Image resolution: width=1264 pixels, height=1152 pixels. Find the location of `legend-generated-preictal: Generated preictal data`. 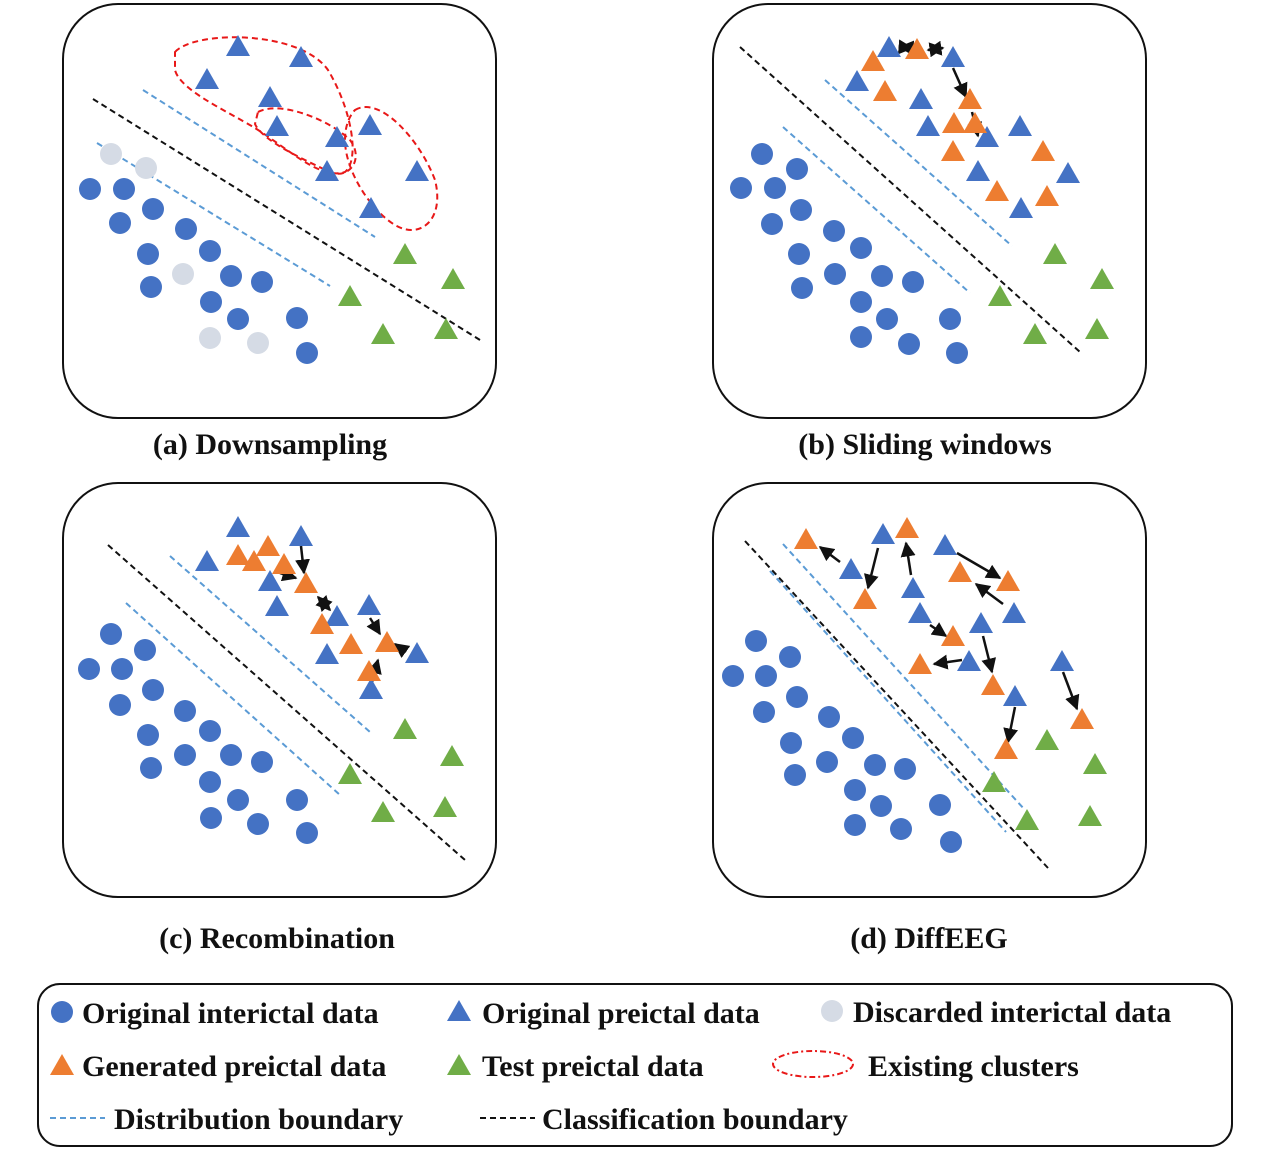

legend-generated-preictal: Generated preictal data is located at coordinates (234, 1066).